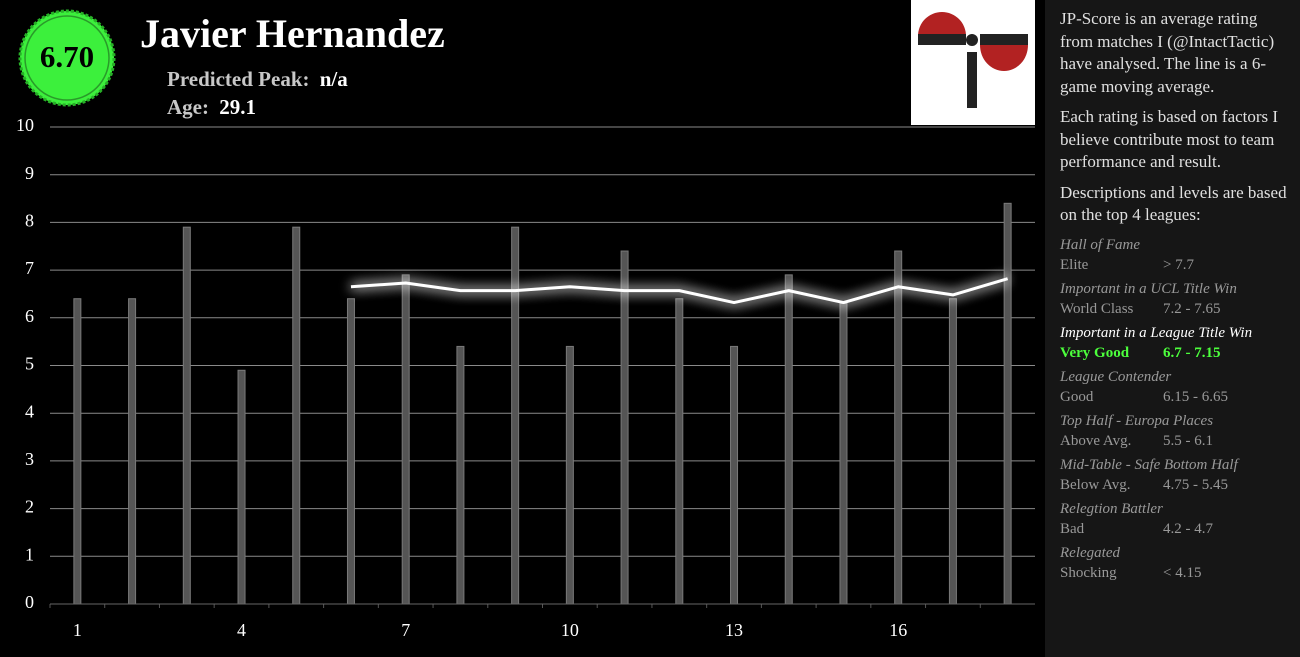 This screenshot has height=657, width=1300. What do you see at coordinates (1095, 352) in the screenshot?
I see `tier-level: Very Good` at bounding box center [1095, 352].